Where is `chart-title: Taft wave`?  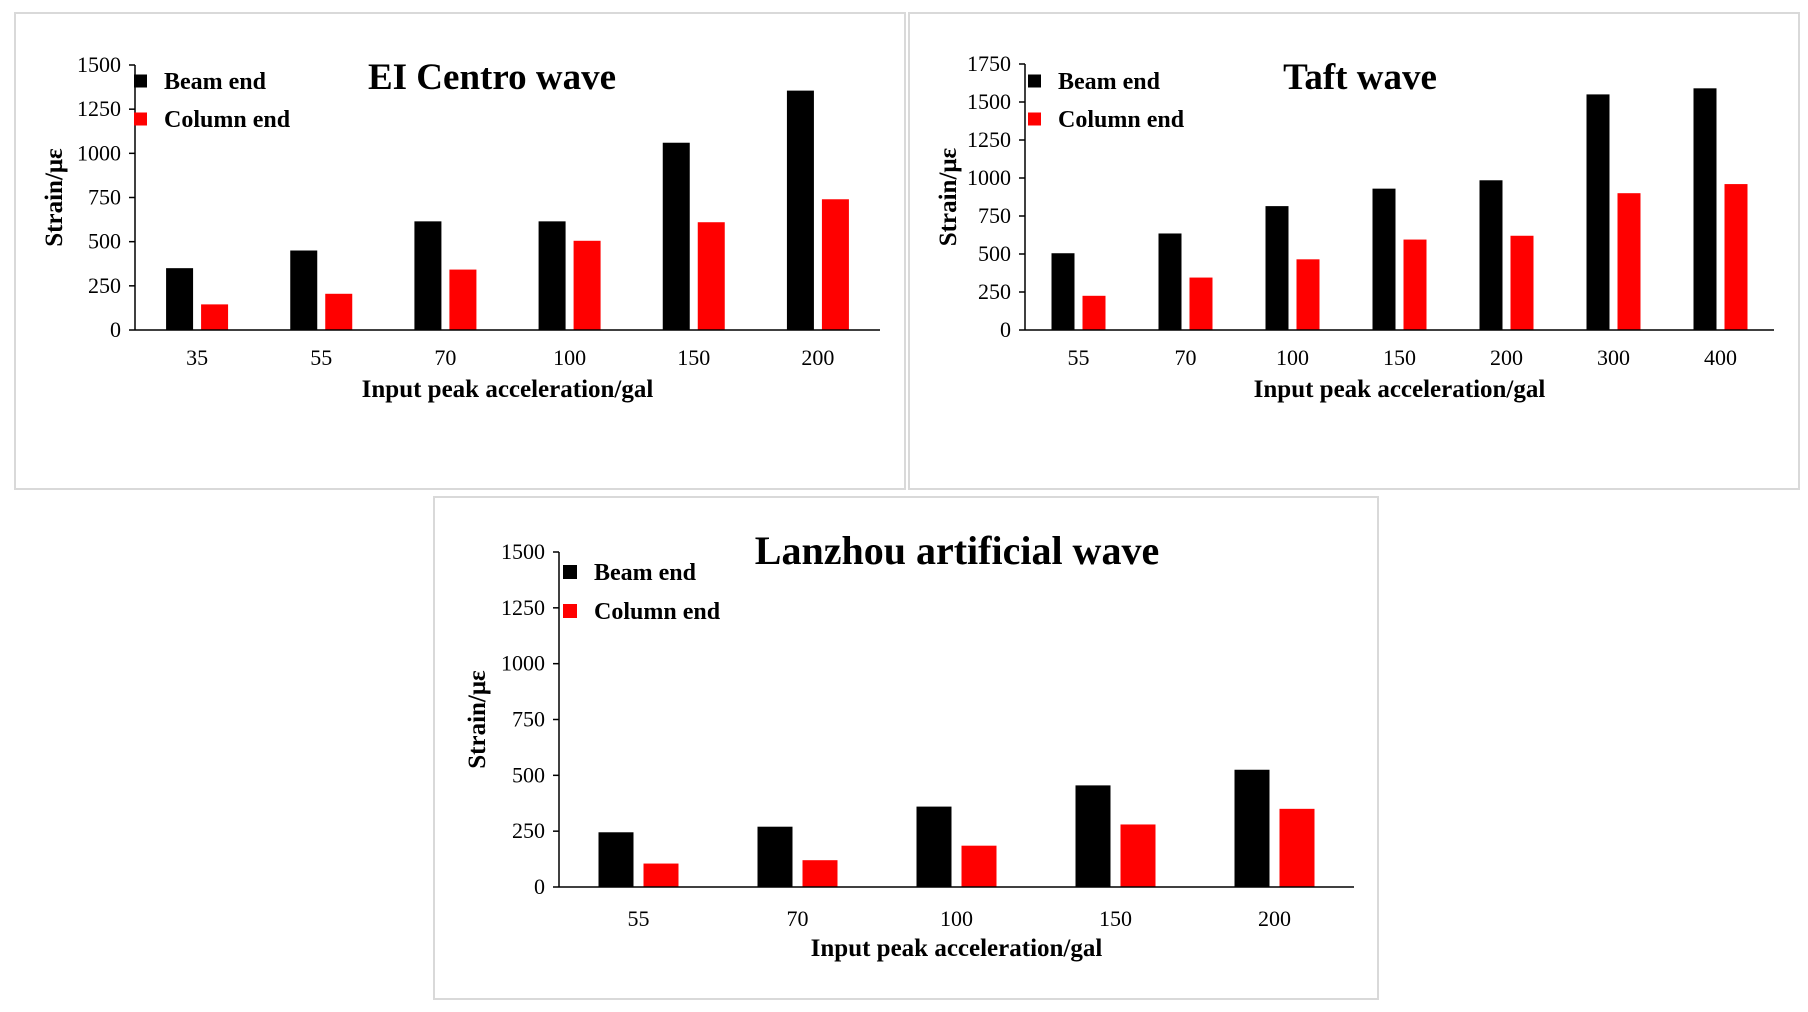 chart-title: Taft wave is located at coordinates (1360, 77).